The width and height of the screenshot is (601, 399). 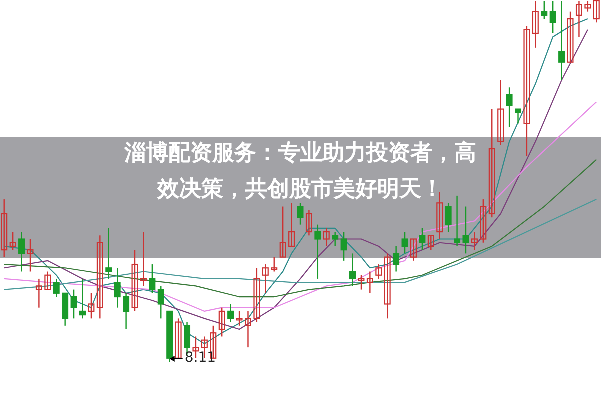 I want to click on annotation: 8.11, so click(x=200, y=358).